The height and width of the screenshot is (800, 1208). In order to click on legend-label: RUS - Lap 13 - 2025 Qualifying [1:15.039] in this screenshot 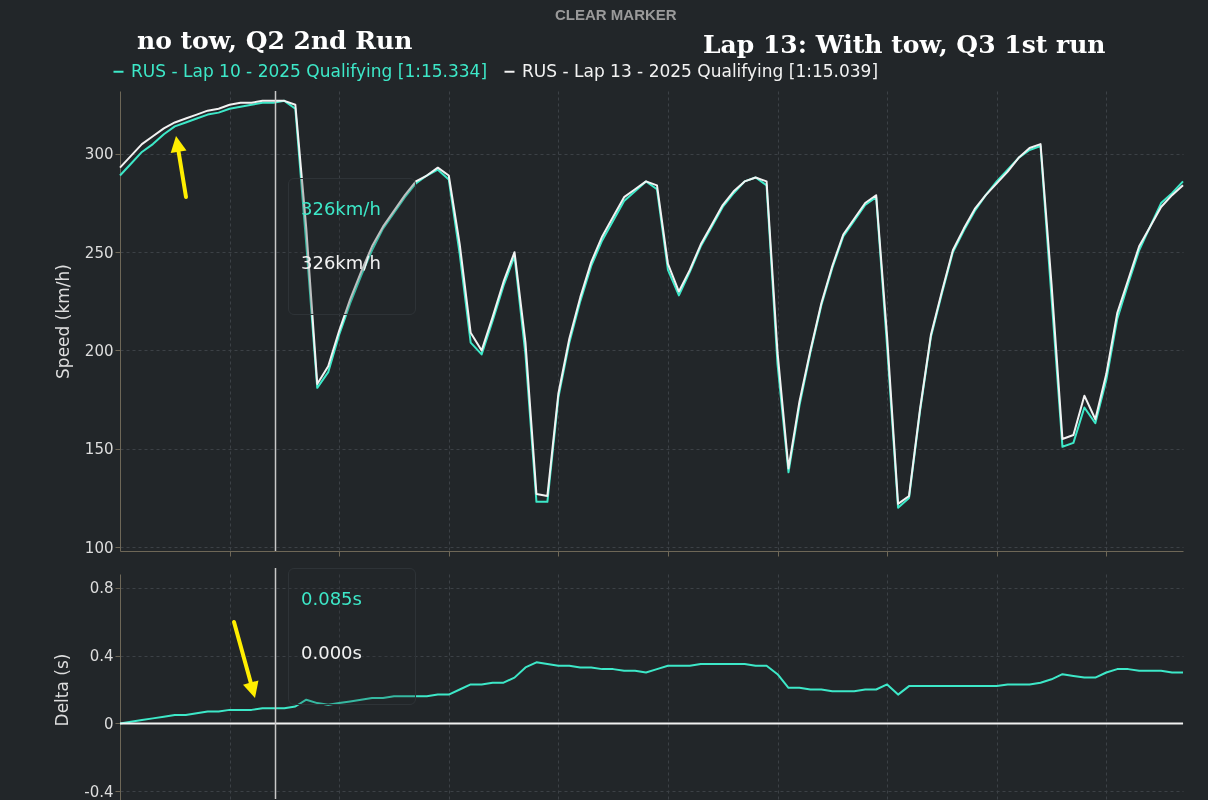, I will do `click(700, 70)`.